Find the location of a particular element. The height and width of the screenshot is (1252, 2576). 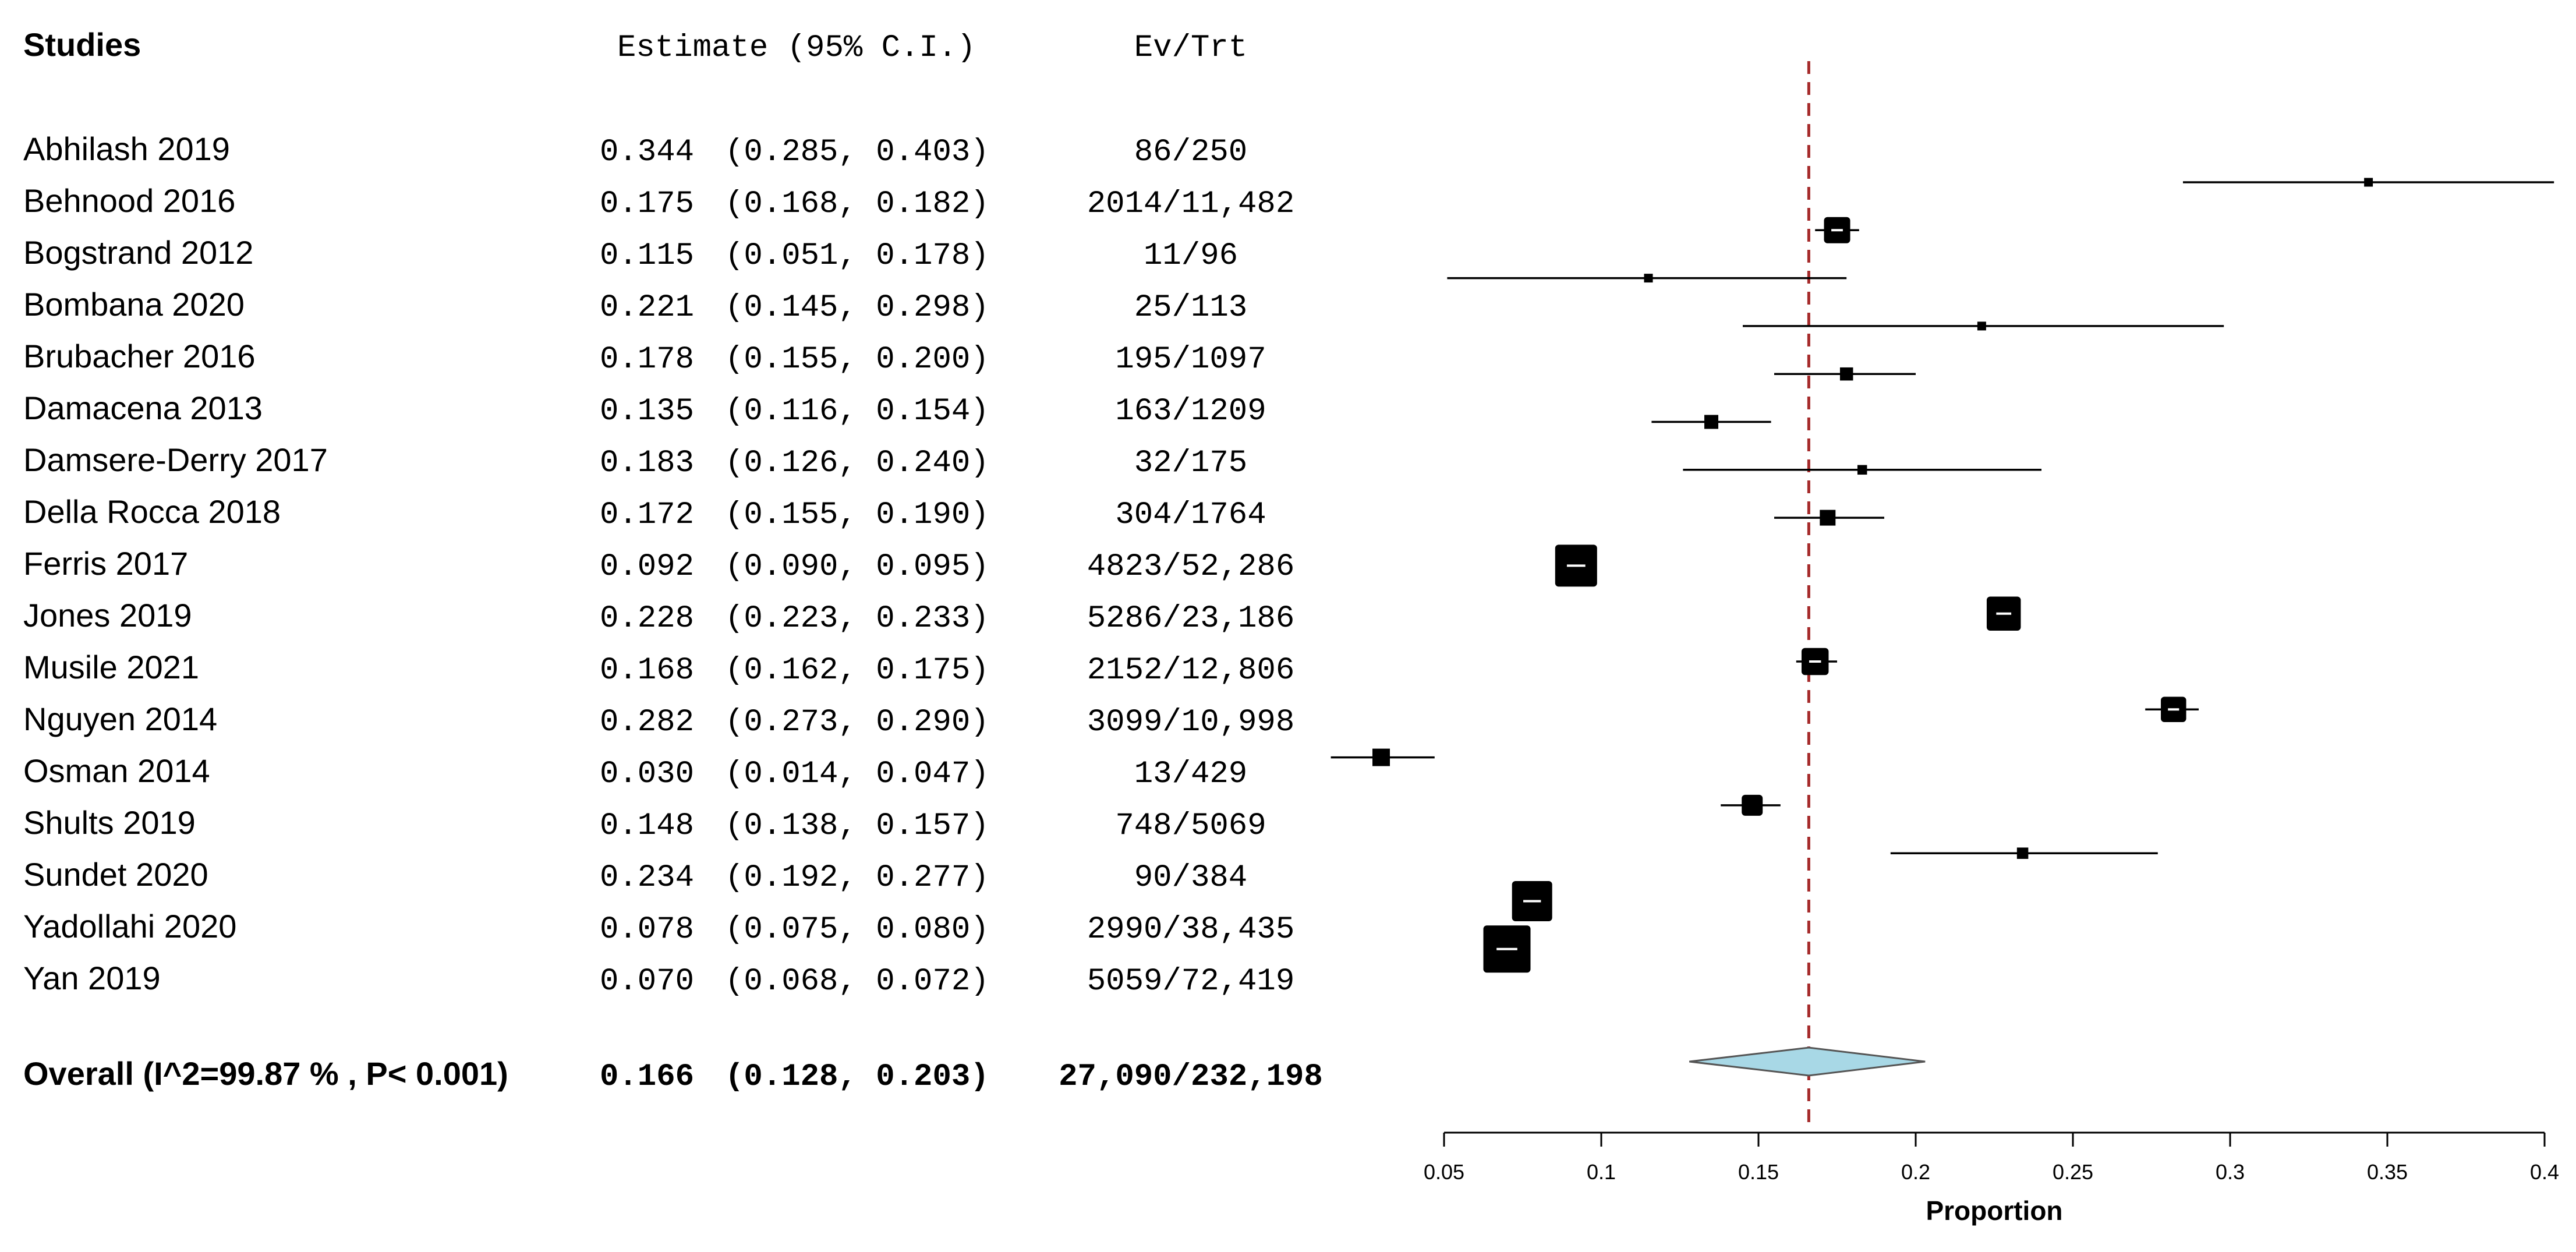

study-name: Nguyen 2014 is located at coordinates (120, 719).